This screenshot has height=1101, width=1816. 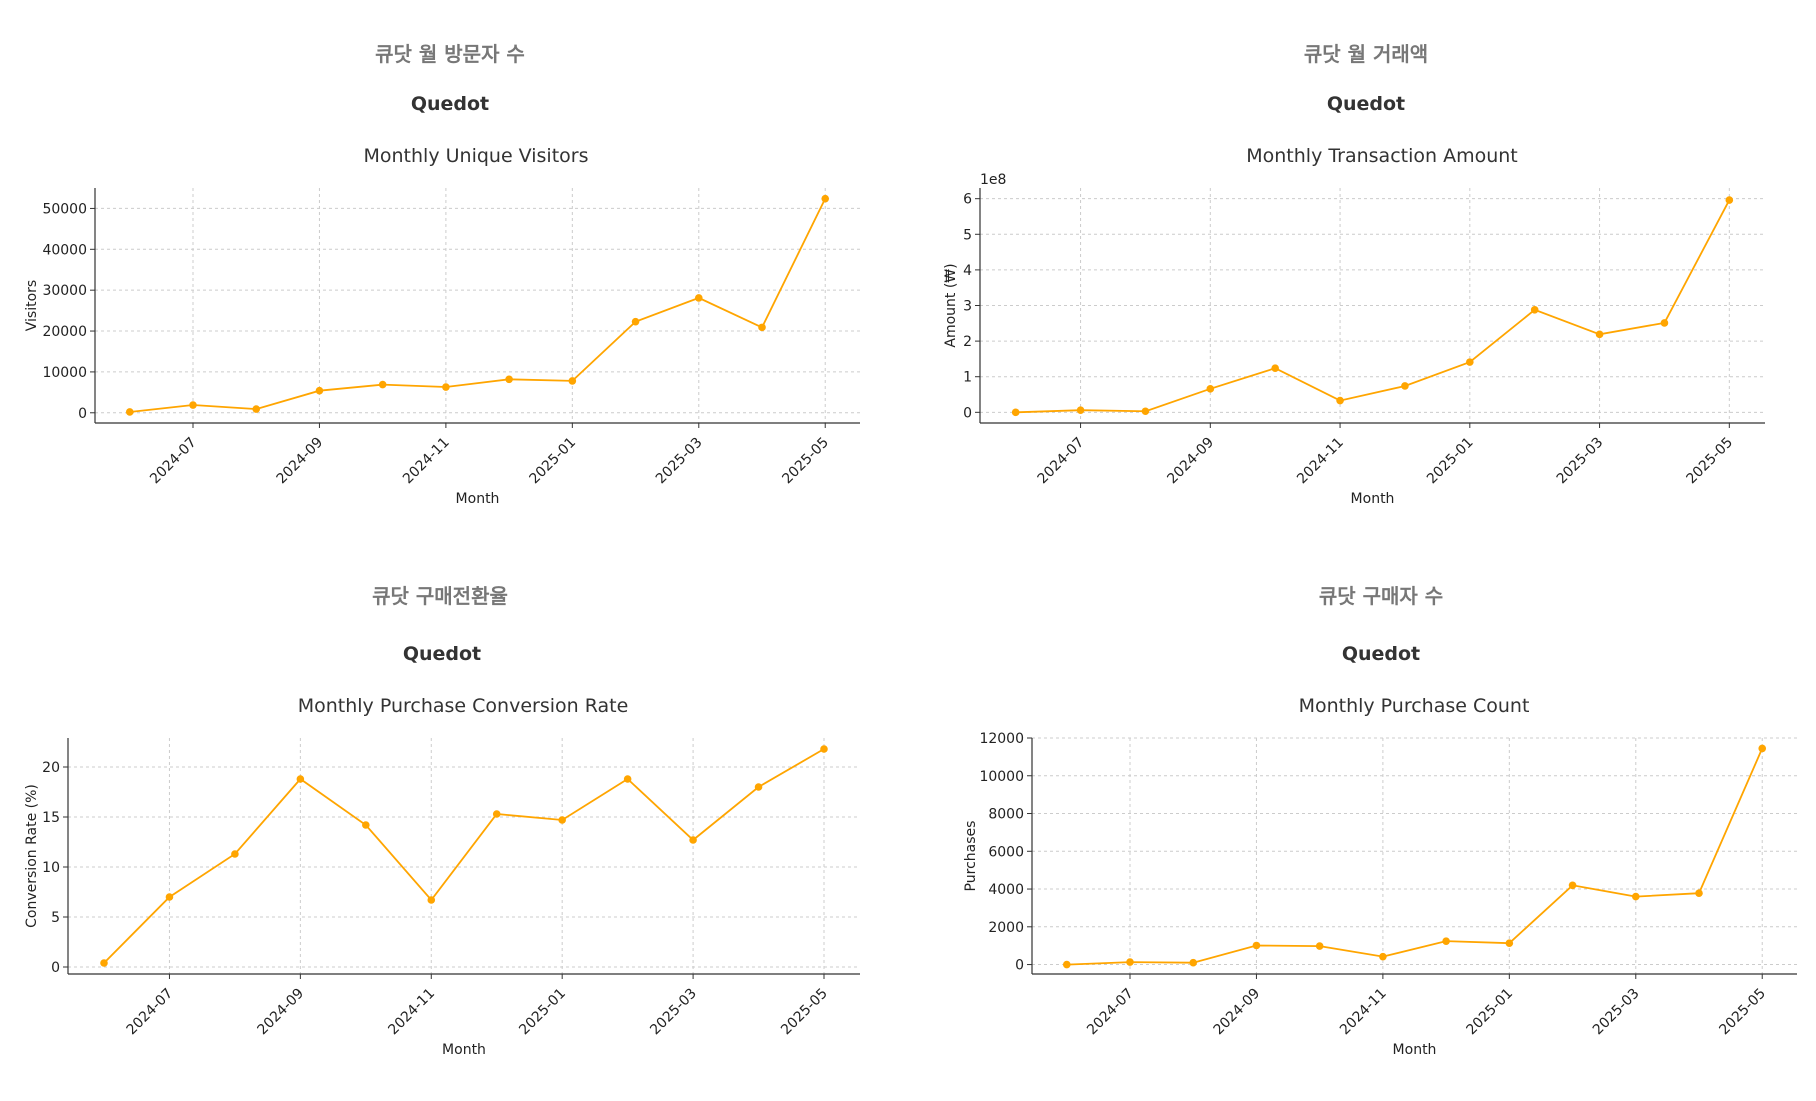 I want to click on y-tick-label: 4, so click(x=967, y=271).